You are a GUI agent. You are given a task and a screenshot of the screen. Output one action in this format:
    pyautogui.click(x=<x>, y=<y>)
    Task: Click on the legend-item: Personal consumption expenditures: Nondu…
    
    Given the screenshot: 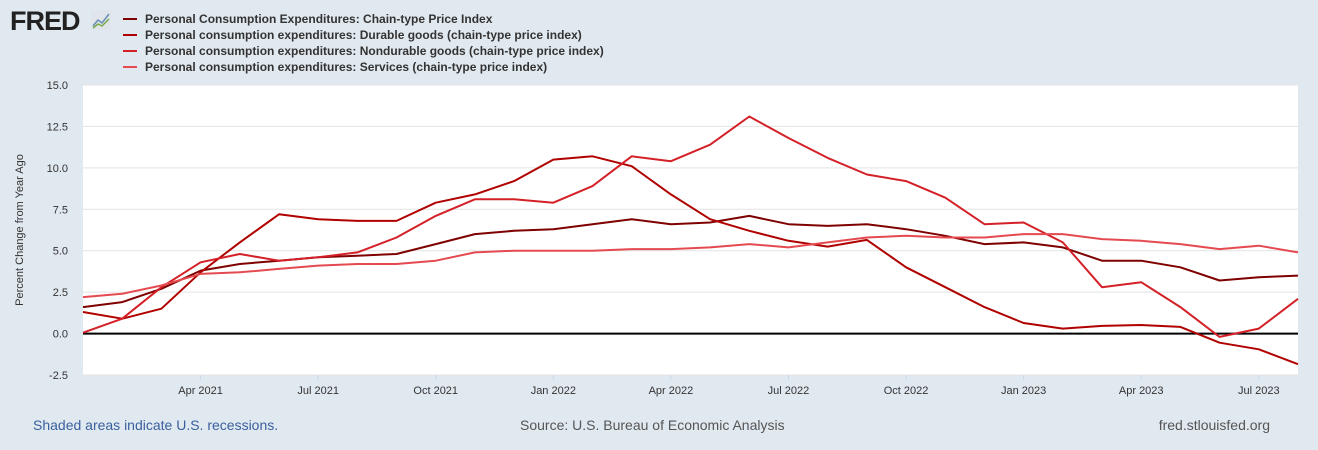 What is the action you would take?
    pyautogui.click(x=363, y=51)
    